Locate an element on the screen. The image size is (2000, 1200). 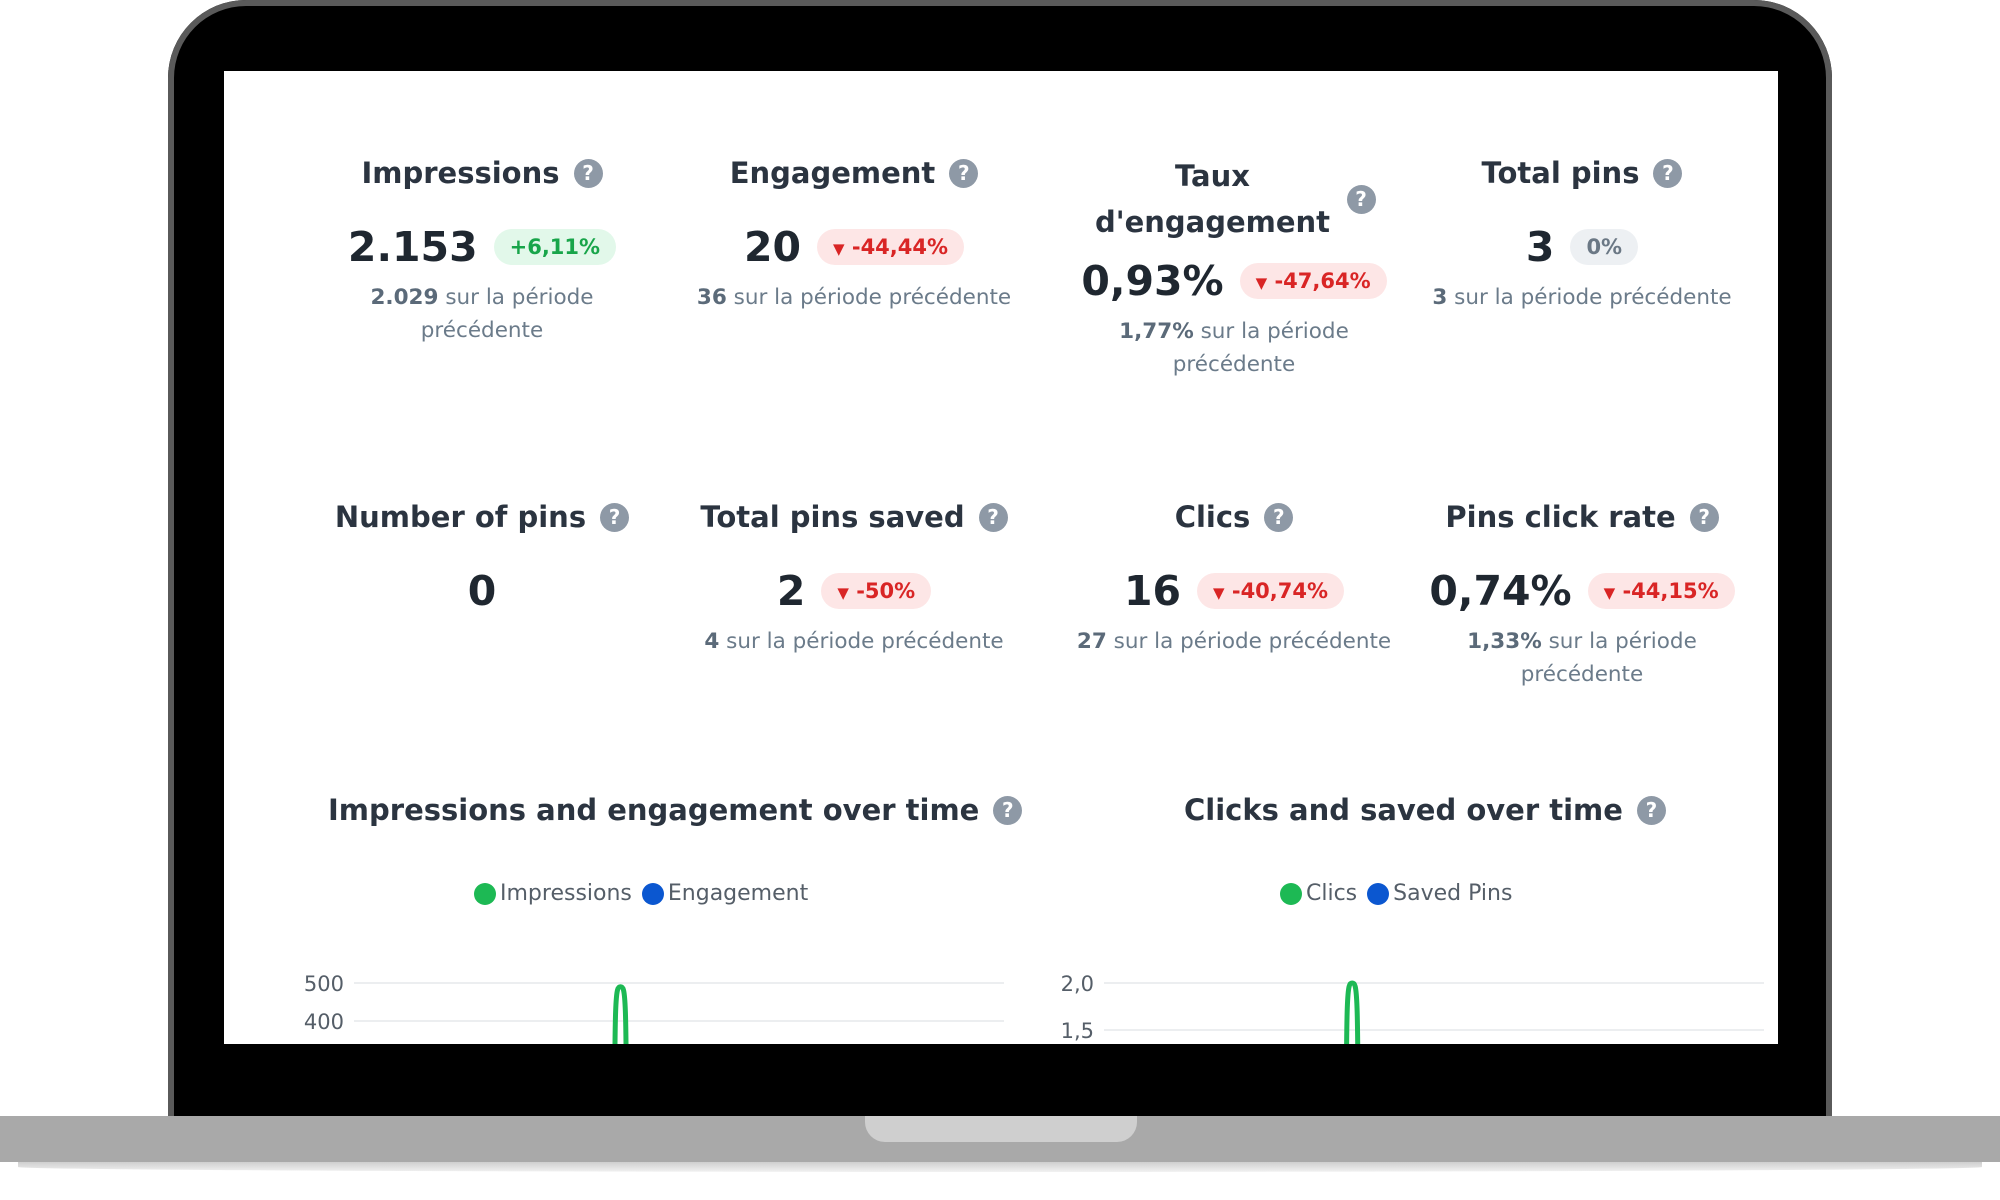
metric-title: Impressions is located at coordinates (460, 173).